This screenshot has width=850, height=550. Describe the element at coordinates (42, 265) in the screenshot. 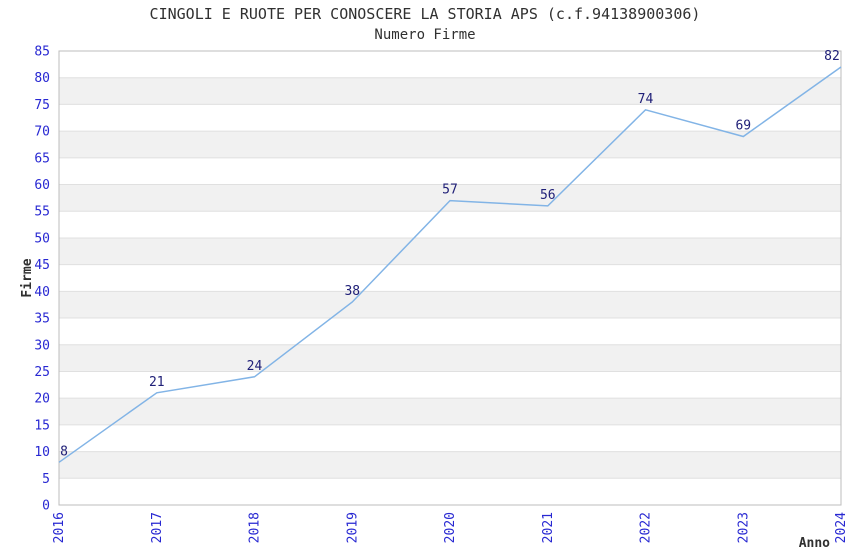

I see `y-tick-label: 45` at that location.